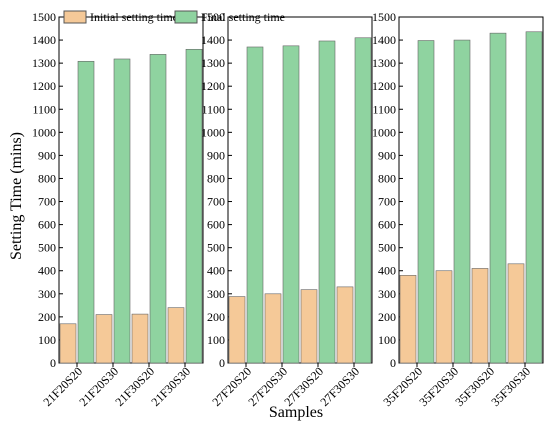 The height and width of the screenshot is (425, 550). Describe the element at coordinates (186, 17) in the screenshot. I see `legend-swatch-final` at that location.